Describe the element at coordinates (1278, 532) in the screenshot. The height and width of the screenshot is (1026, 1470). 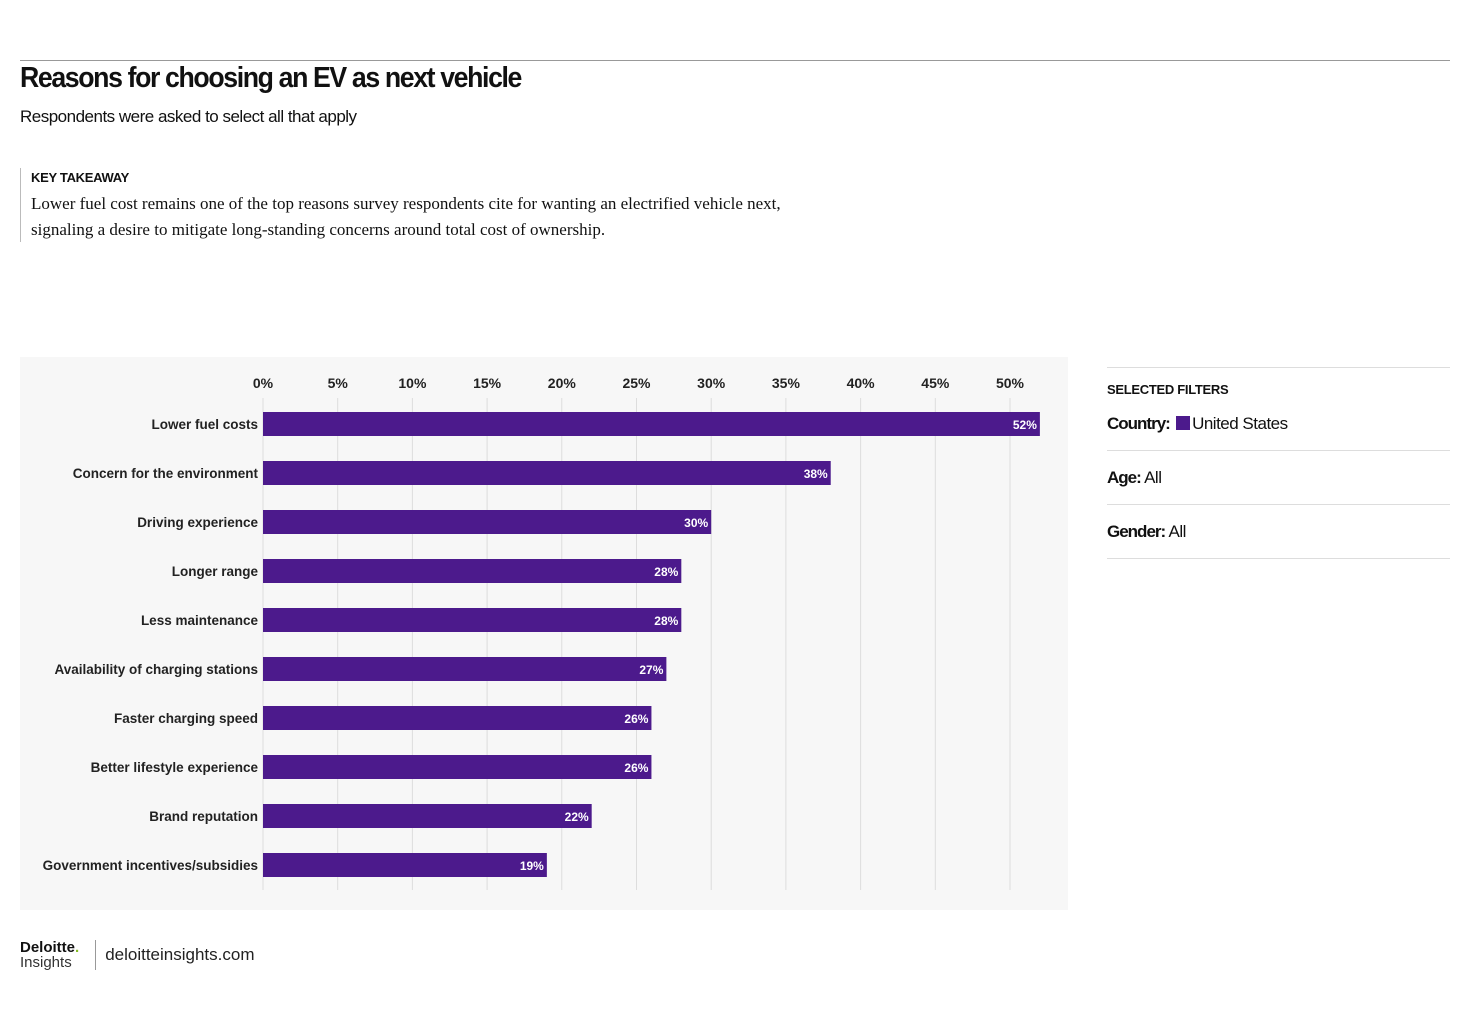
I see `filter-gender: Gender: All` at that location.